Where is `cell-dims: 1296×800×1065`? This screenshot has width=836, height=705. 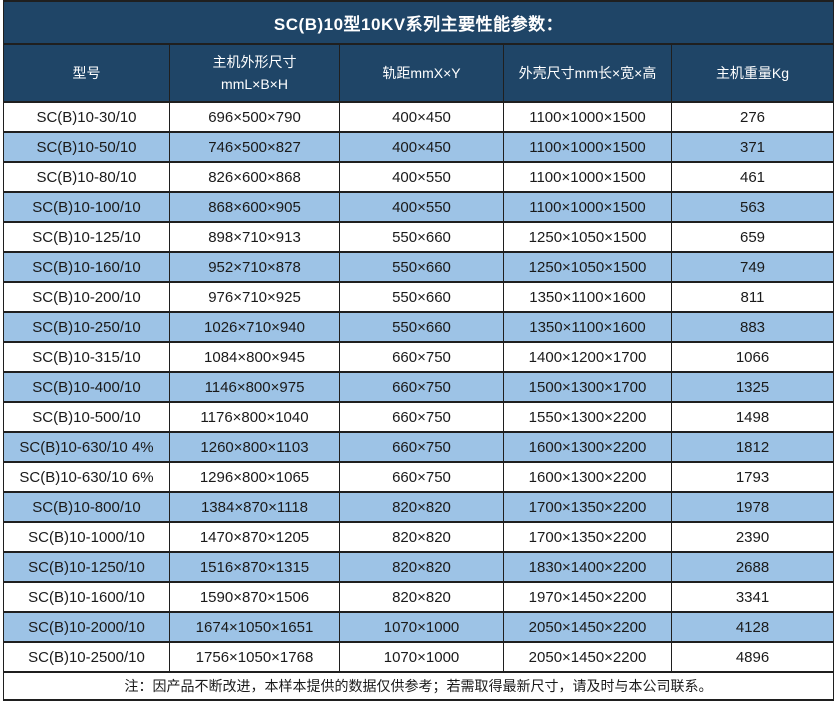 cell-dims: 1296×800×1065 is located at coordinates (254, 477).